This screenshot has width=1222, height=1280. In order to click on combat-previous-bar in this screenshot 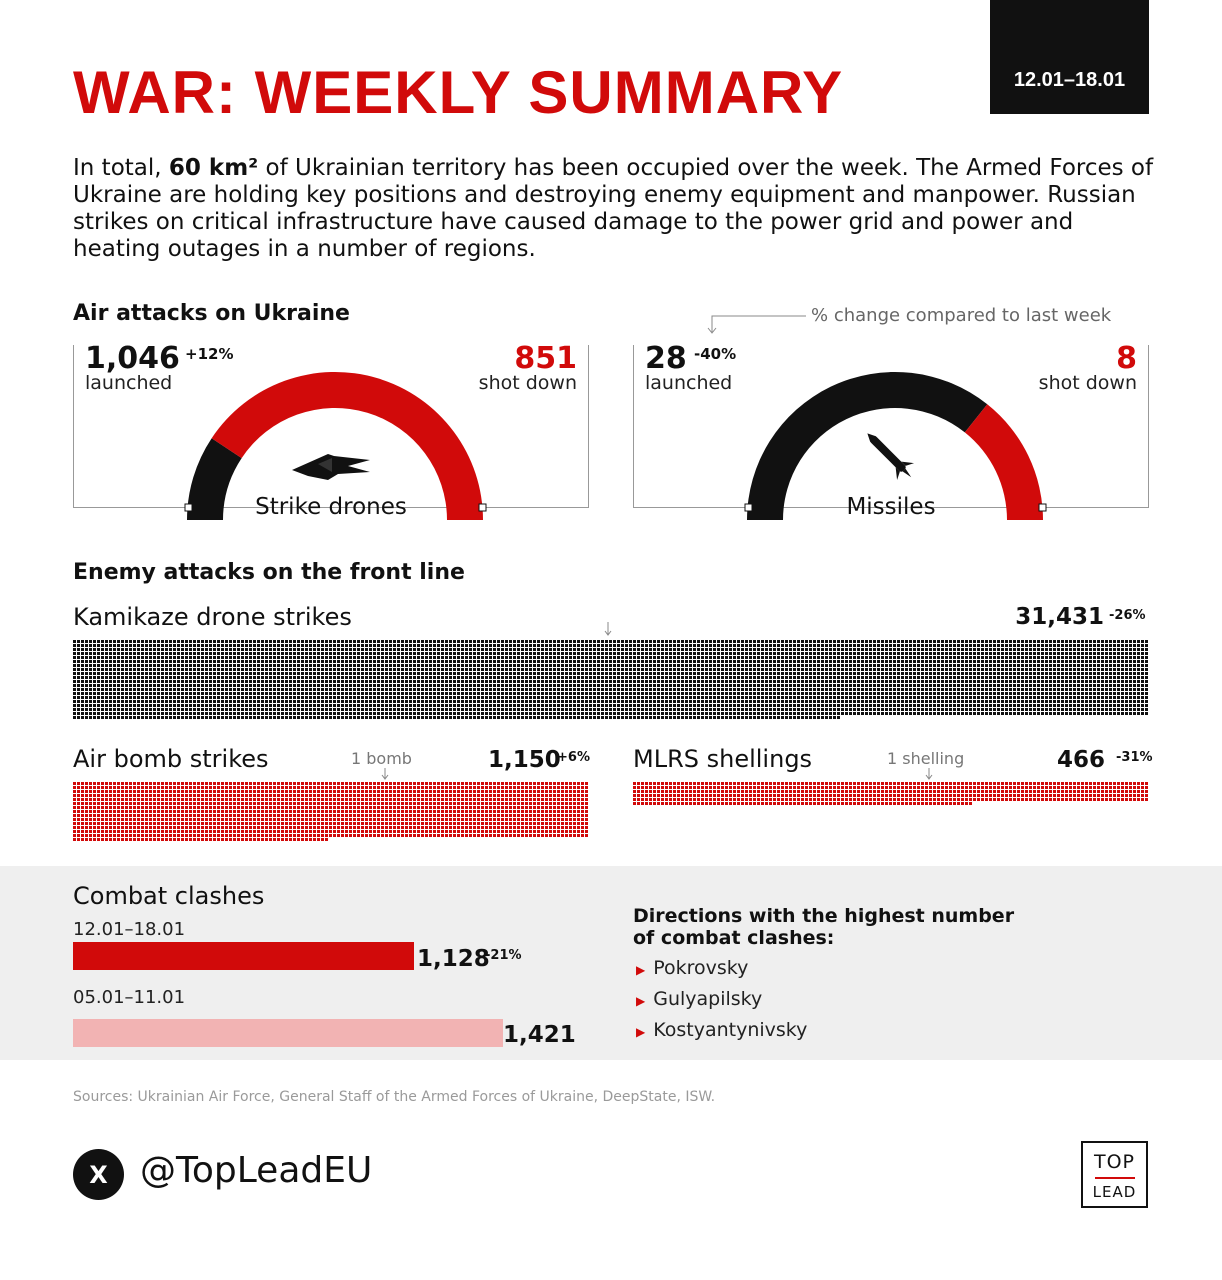, I will do `click(288, 1033)`.